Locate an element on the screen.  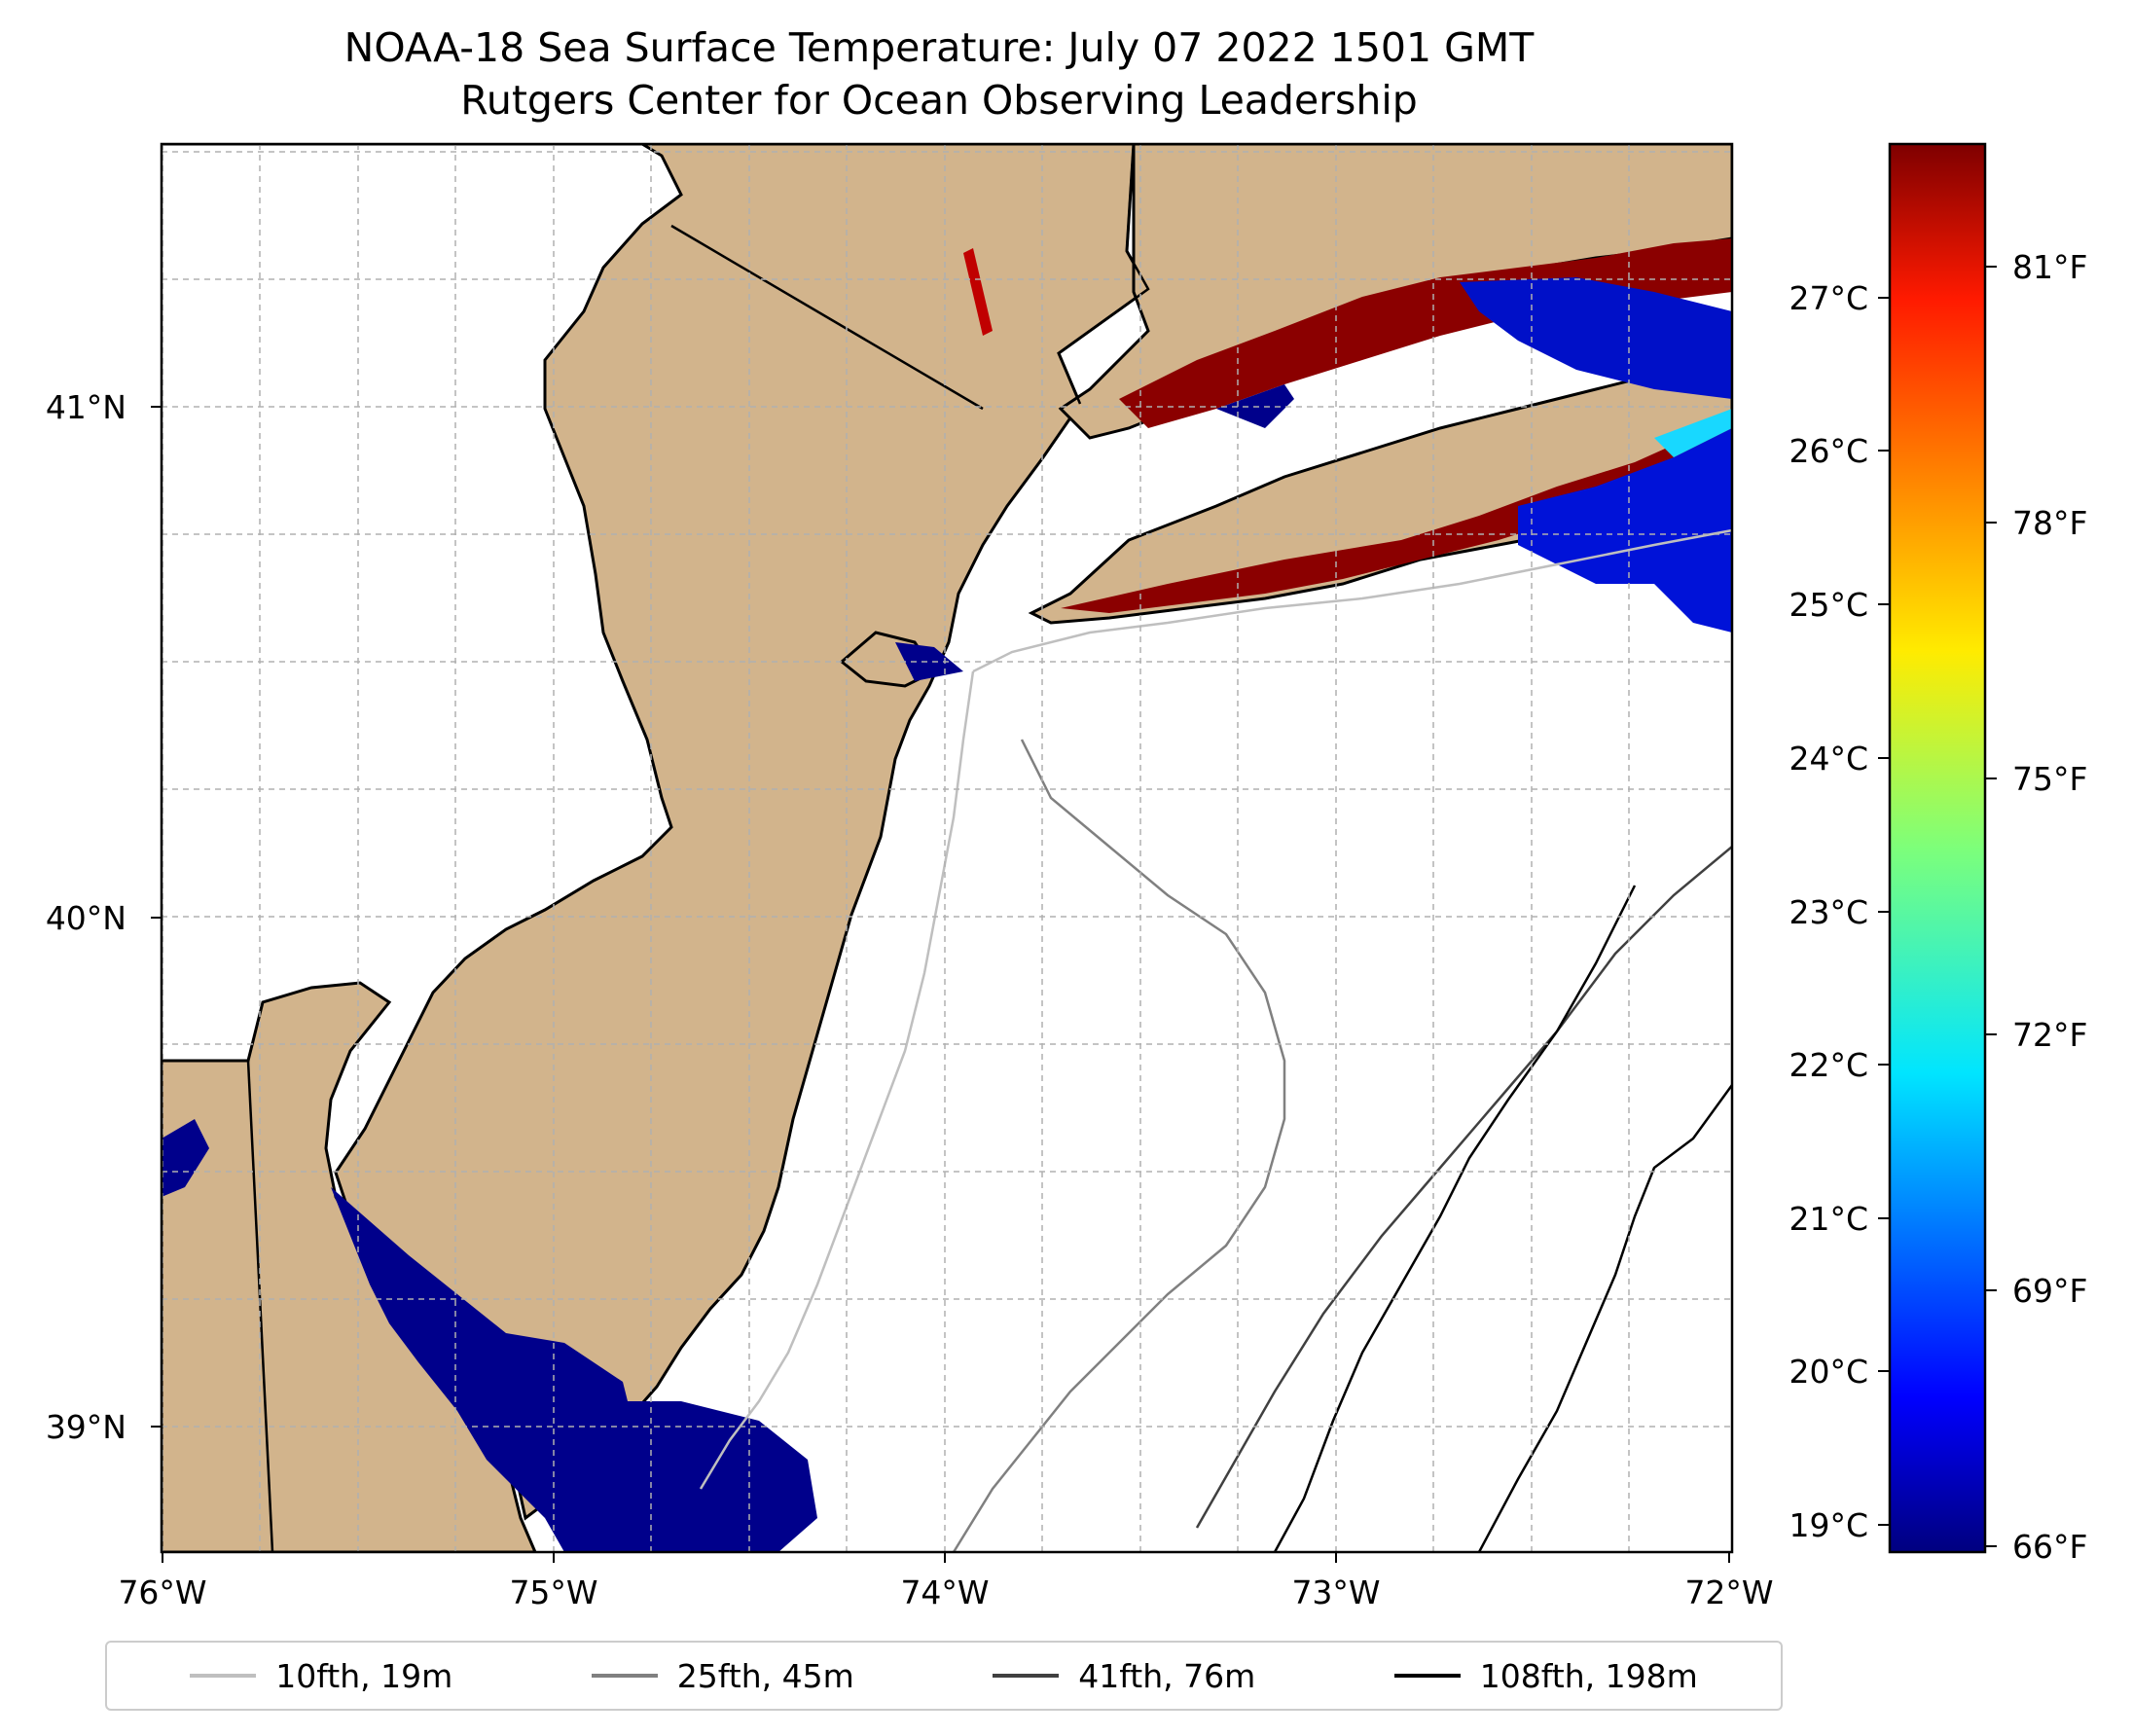
colorbar-c-label: 19°C is located at coordinates (1828, 1525).